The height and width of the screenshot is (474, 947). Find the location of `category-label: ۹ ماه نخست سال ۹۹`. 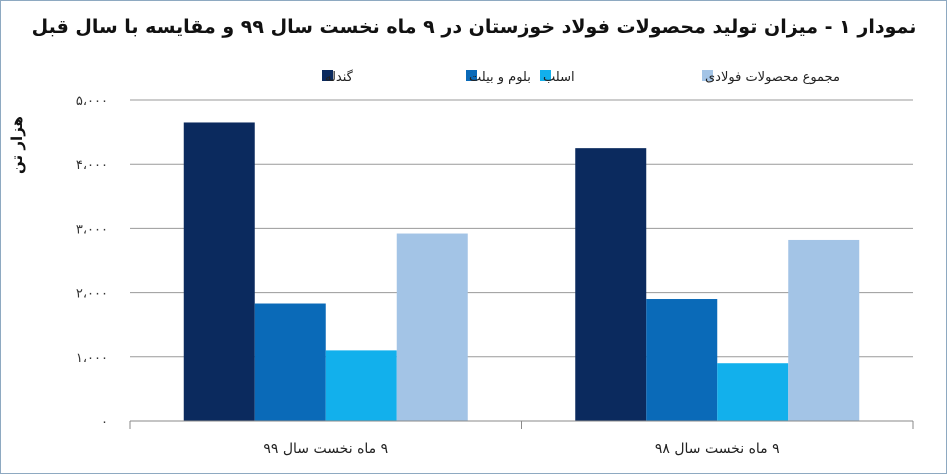

category-label: ۹ ماه نخست سال ۹۹ is located at coordinates (325, 449).